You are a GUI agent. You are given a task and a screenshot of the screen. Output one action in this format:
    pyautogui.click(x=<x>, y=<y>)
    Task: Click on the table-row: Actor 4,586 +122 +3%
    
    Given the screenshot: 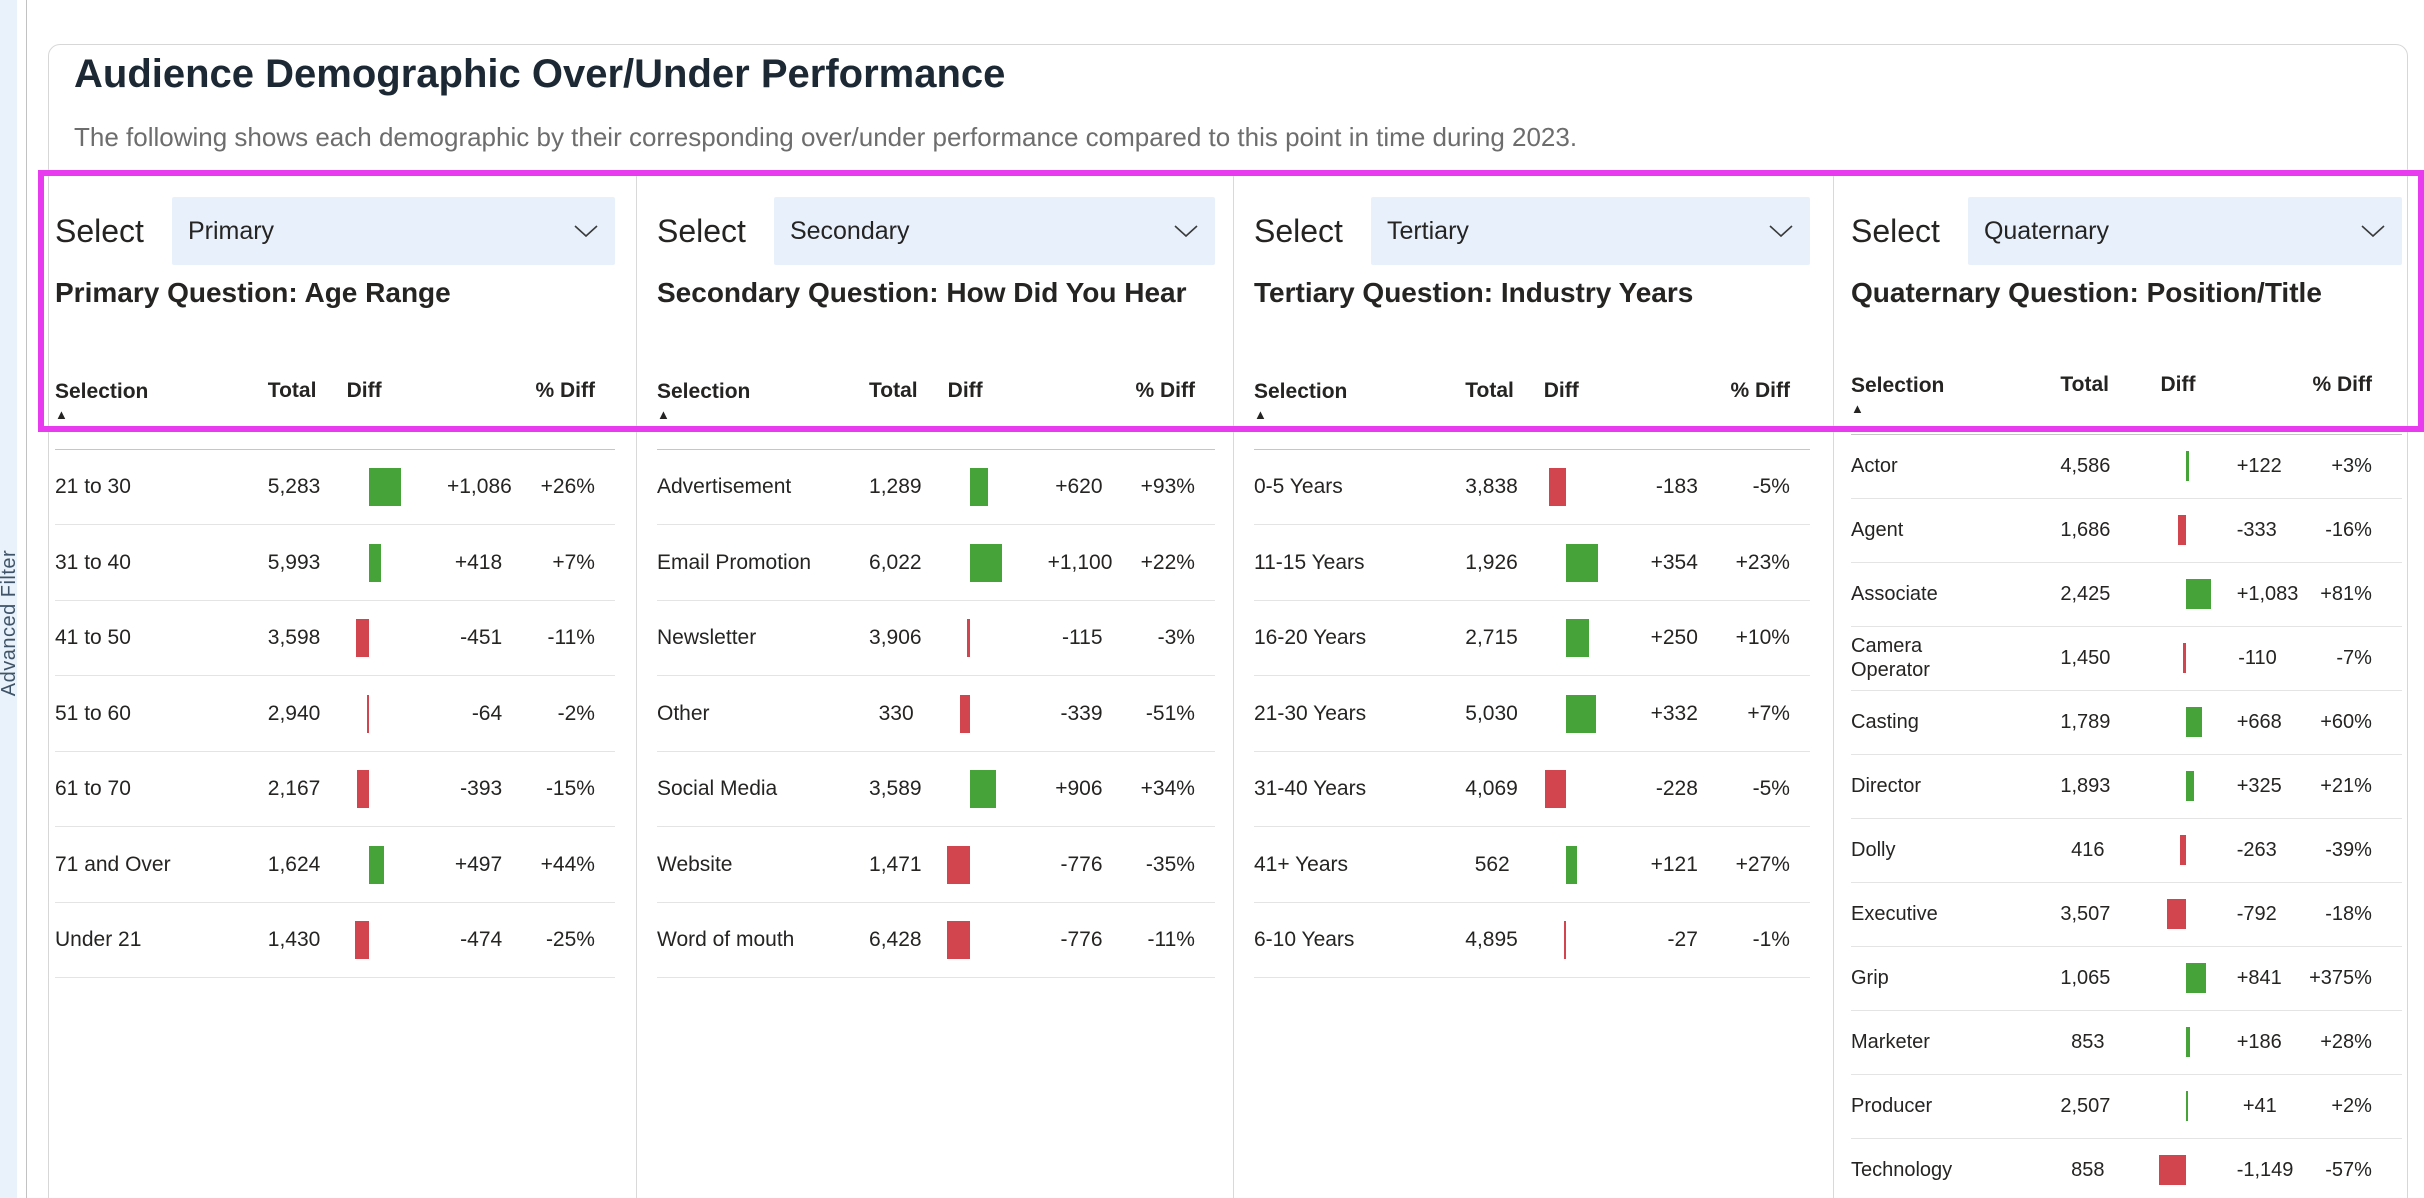 What is the action you would take?
    pyautogui.click(x=2126, y=467)
    